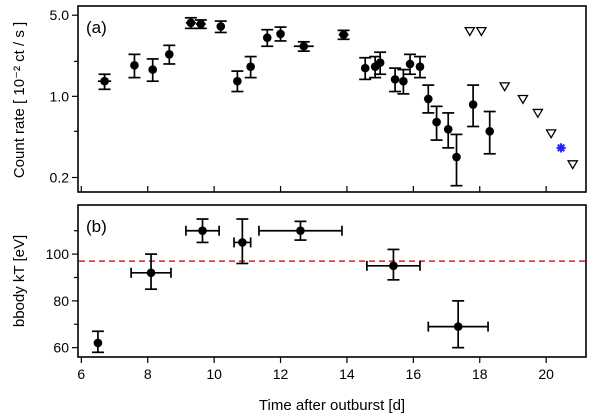 The image size is (600, 418). What do you see at coordinates (58, 254) in the screenshot?
I see `panel-b-y-tick-label: 100` at bounding box center [58, 254].